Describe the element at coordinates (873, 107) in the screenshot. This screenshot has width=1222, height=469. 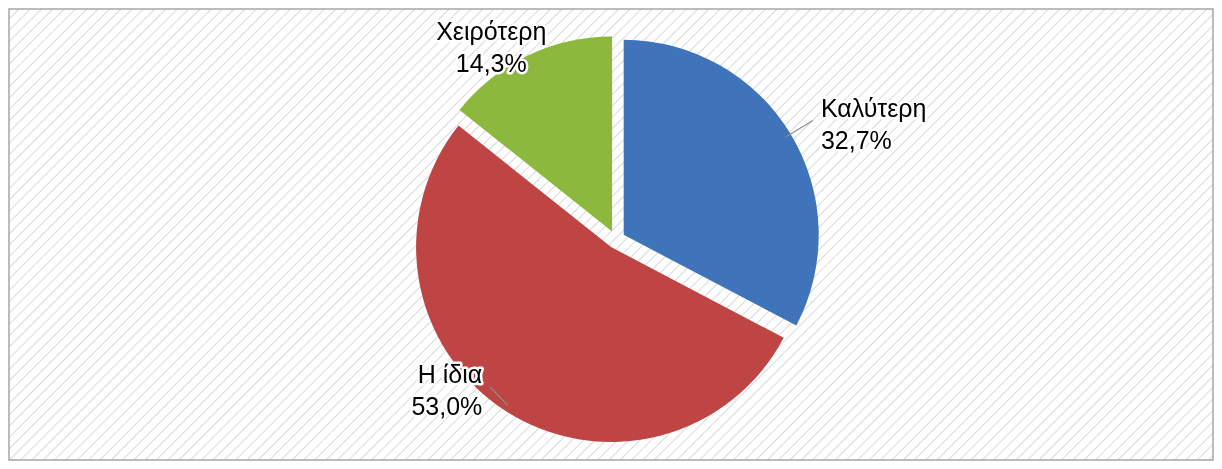
I see `slice-label: Καλύτερη` at that location.